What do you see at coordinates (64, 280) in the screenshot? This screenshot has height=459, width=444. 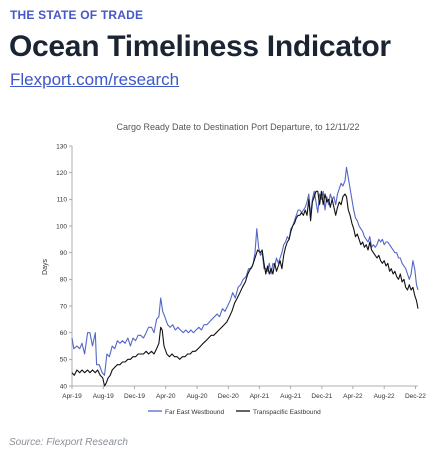 I see `y-tick-label: 80` at bounding box center [64, 280].